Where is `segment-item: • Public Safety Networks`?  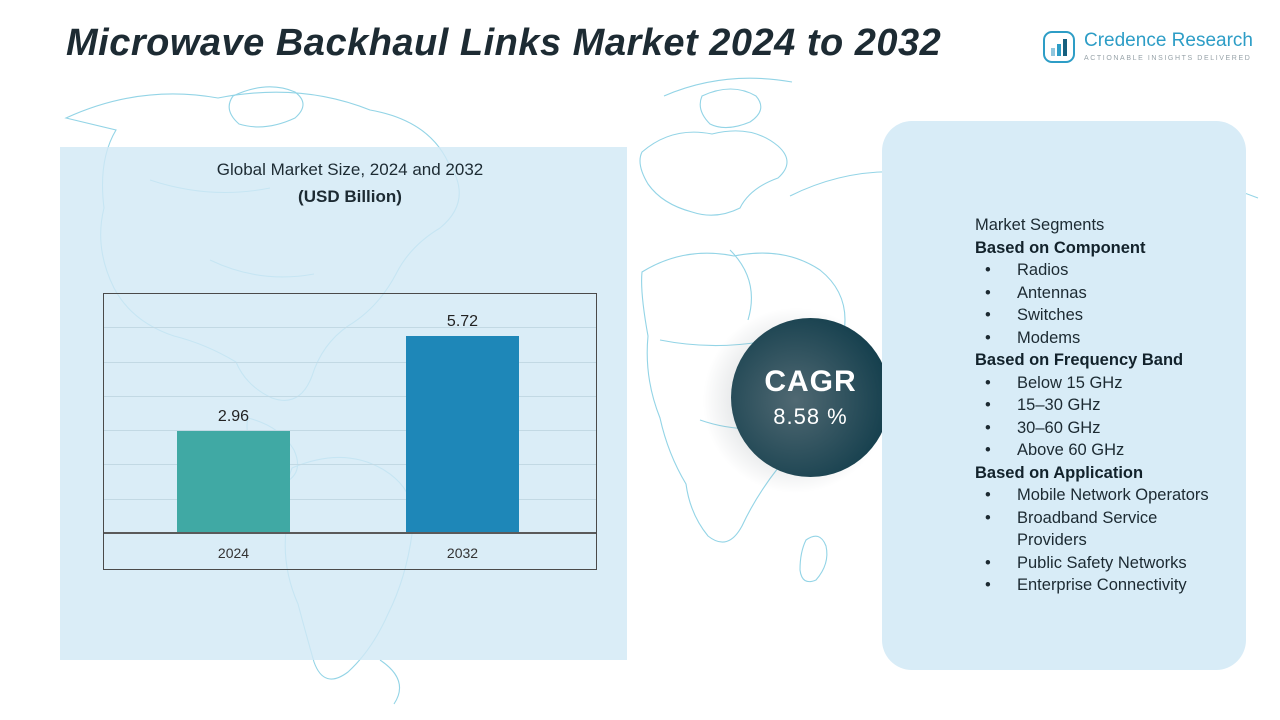
segment-item: • Public Safety Networks is located at coordinates (1102, 563).